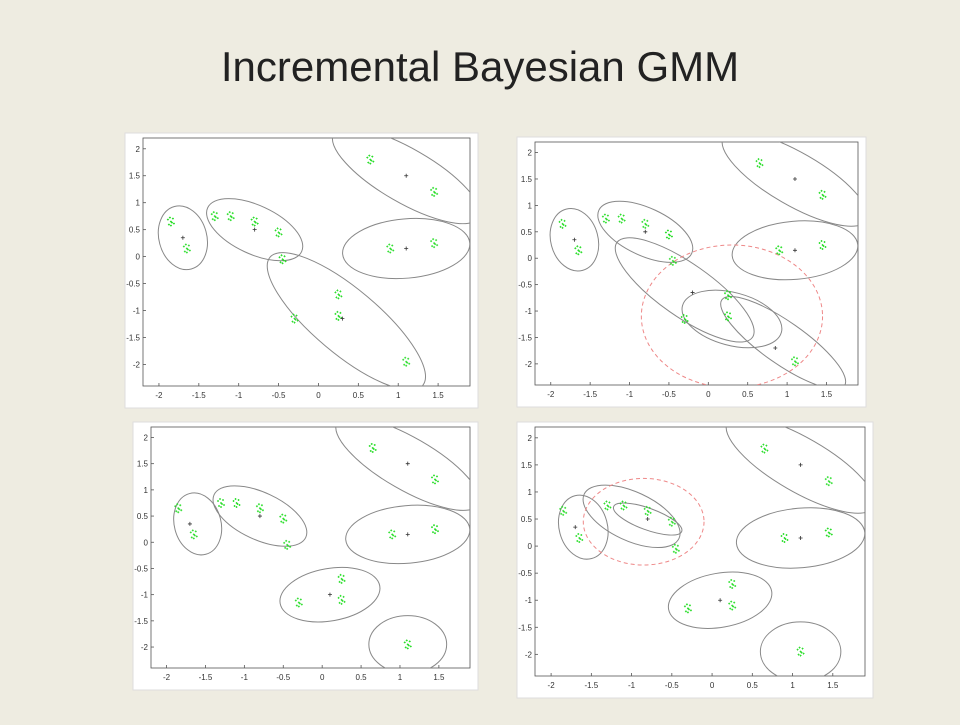 Image resolution: width=960 pixels, height=725 pixels. I want to click on panel-background, so click(301, 270).